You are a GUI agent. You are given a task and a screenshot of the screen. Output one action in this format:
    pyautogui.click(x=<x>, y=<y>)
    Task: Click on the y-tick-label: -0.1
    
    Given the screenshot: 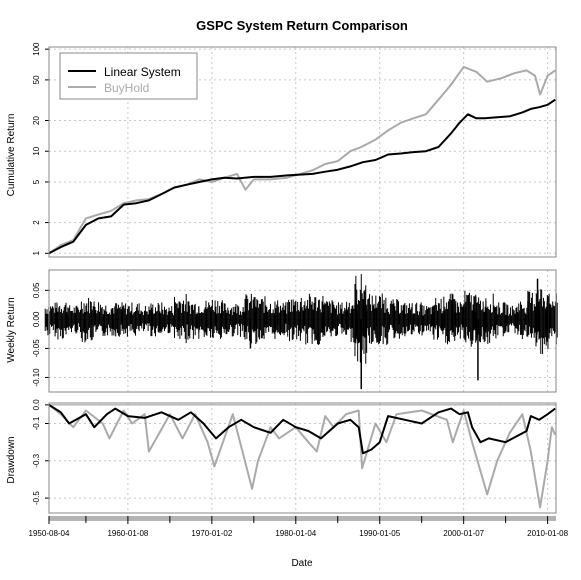 What is the action you would take?
    pyautogui.click(x=36, y=423)
    